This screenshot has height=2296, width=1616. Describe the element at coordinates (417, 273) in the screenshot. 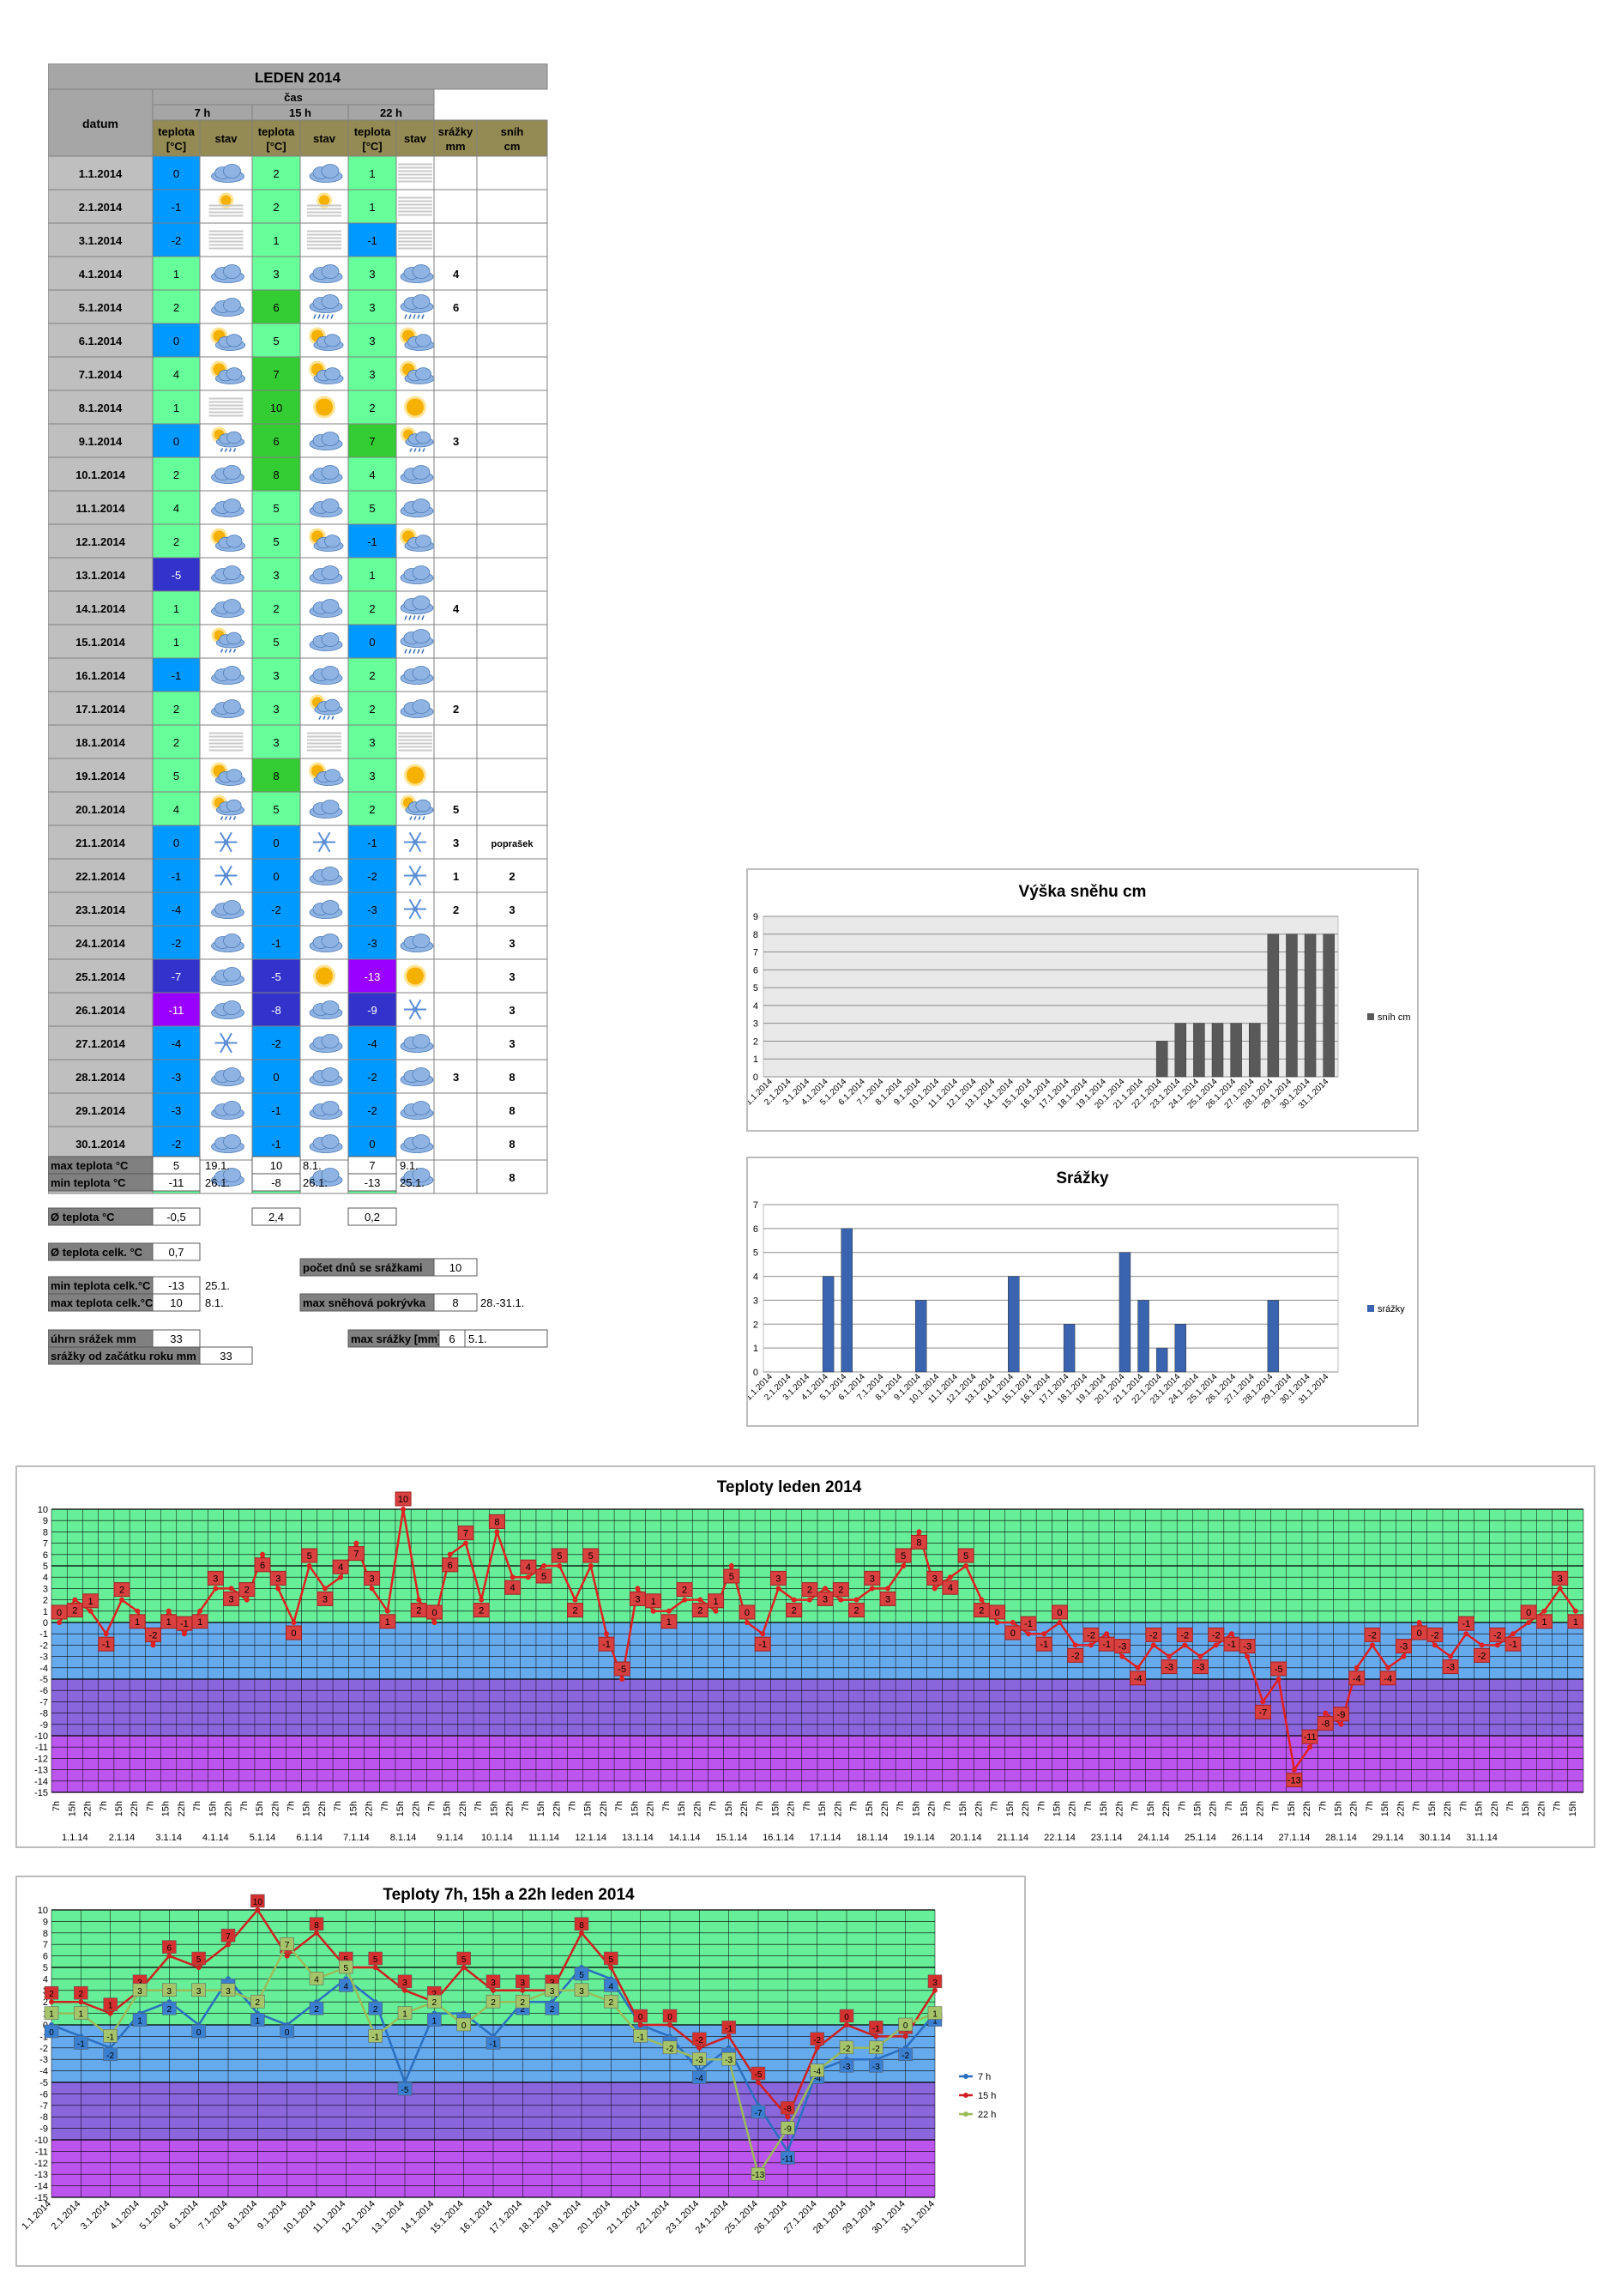

I see `weather-cloud-icon` at that location.